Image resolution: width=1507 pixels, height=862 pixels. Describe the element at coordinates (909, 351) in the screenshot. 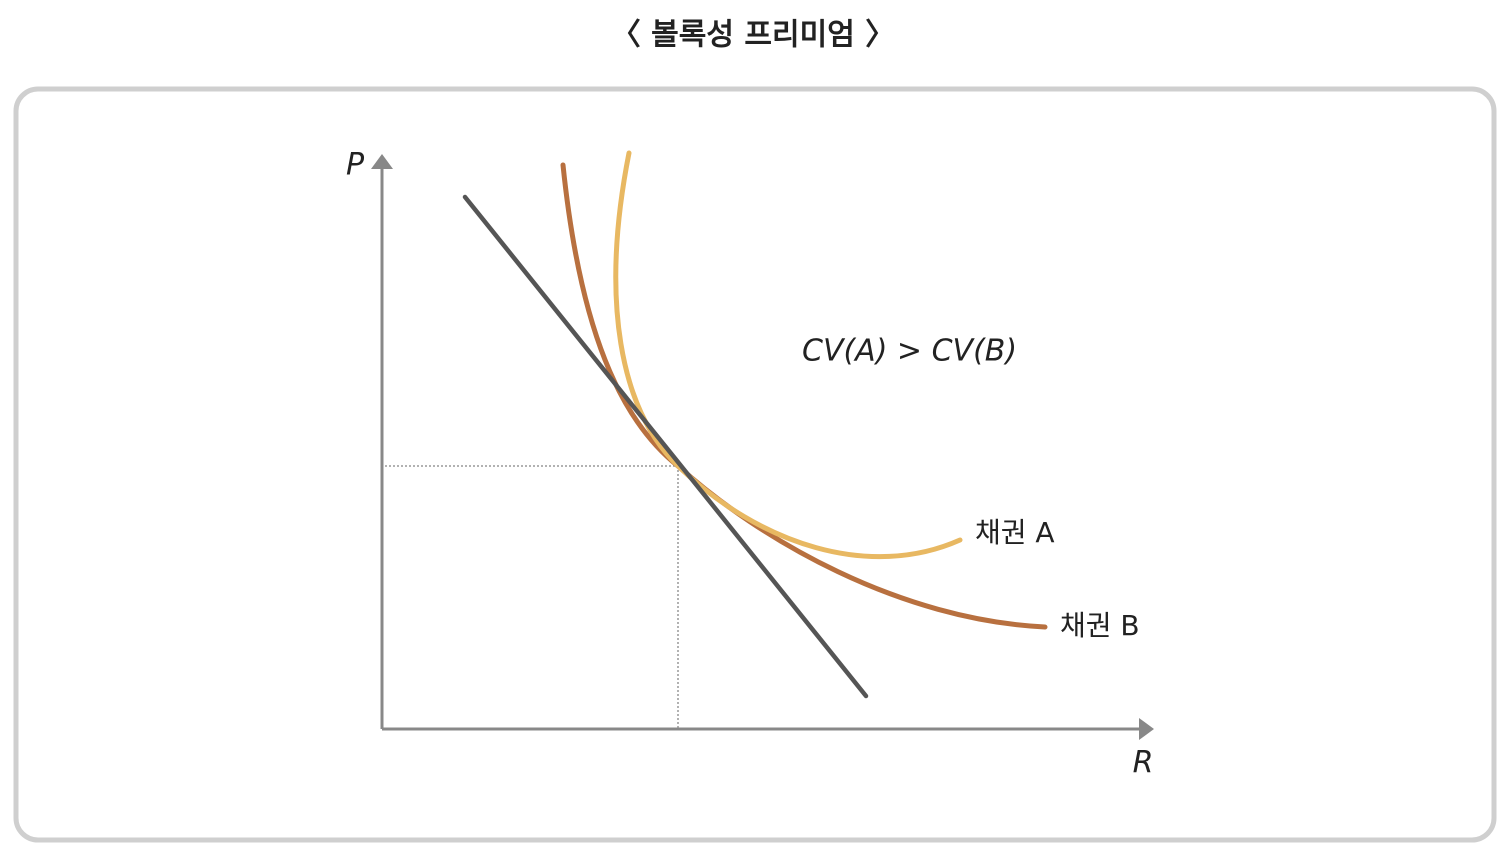

I see `annotation: CV(A) > CV(B)` at that location.